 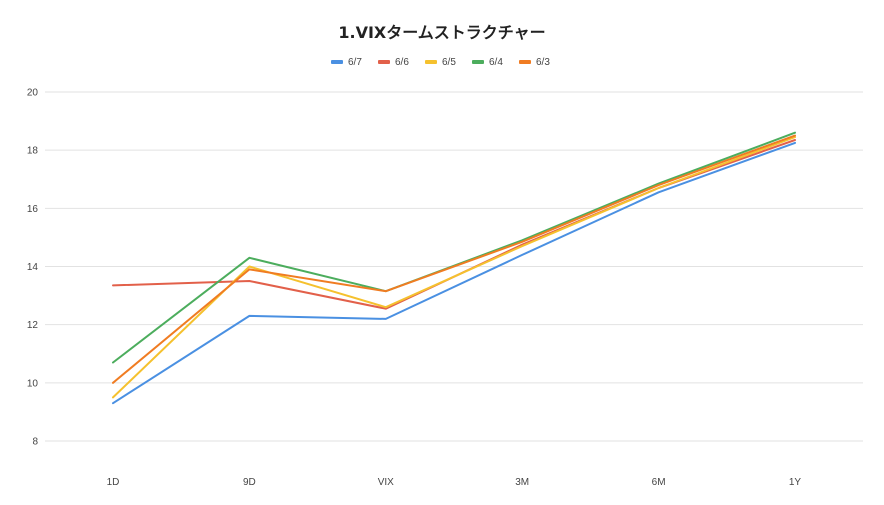 I want to click on legend-item: 6/4, so click(x=487, y=62).